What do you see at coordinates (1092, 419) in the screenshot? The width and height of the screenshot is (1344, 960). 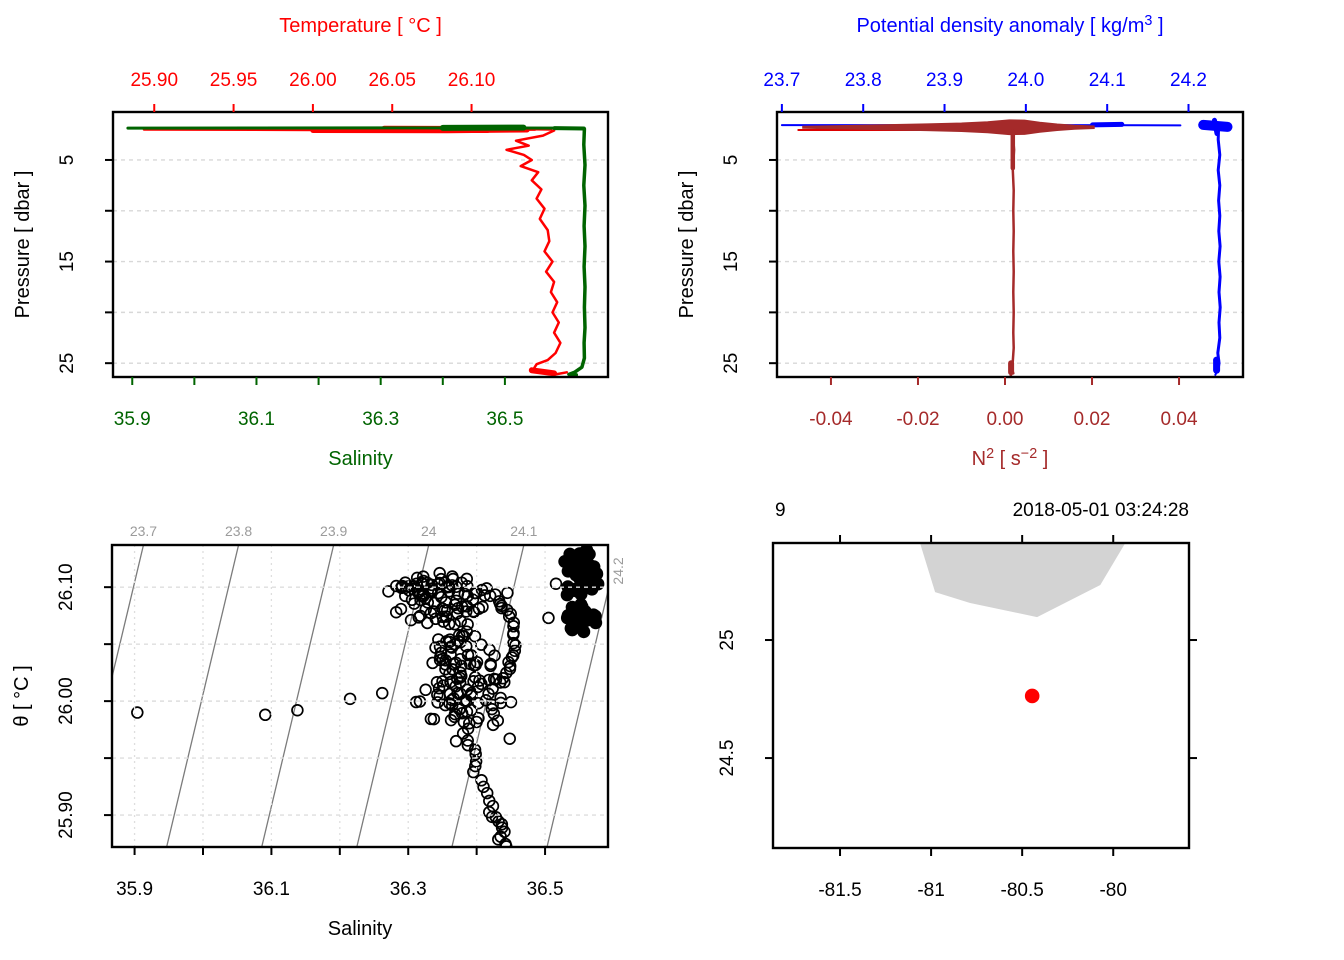 I see `tick-label: 0.02` at bounding box center [1092, 419].